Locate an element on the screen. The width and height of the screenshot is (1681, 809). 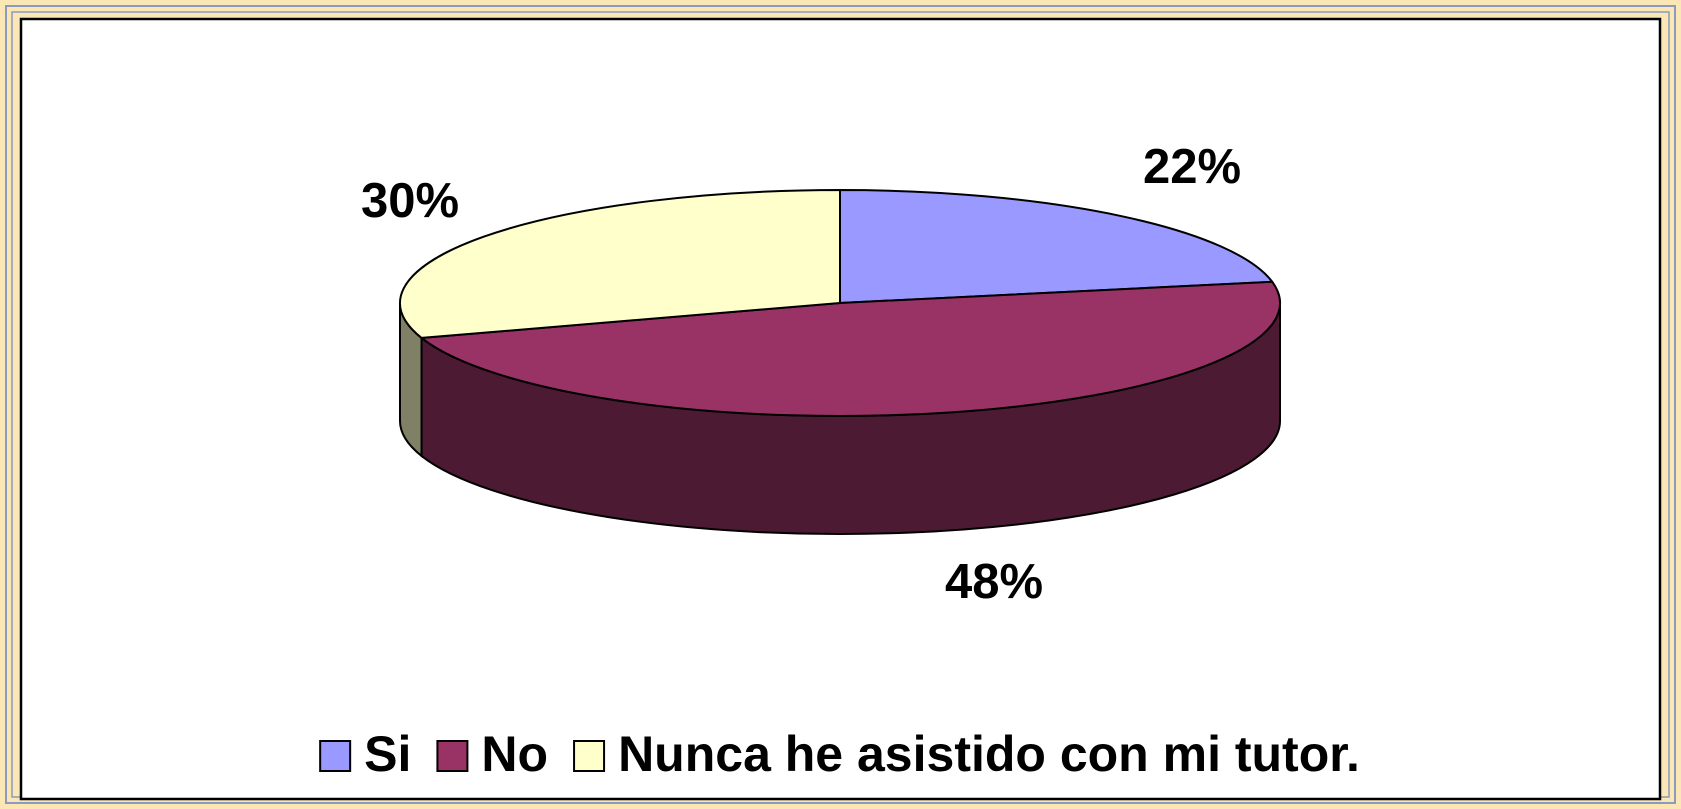
legend-label: No is located at coordinates (514, 754).